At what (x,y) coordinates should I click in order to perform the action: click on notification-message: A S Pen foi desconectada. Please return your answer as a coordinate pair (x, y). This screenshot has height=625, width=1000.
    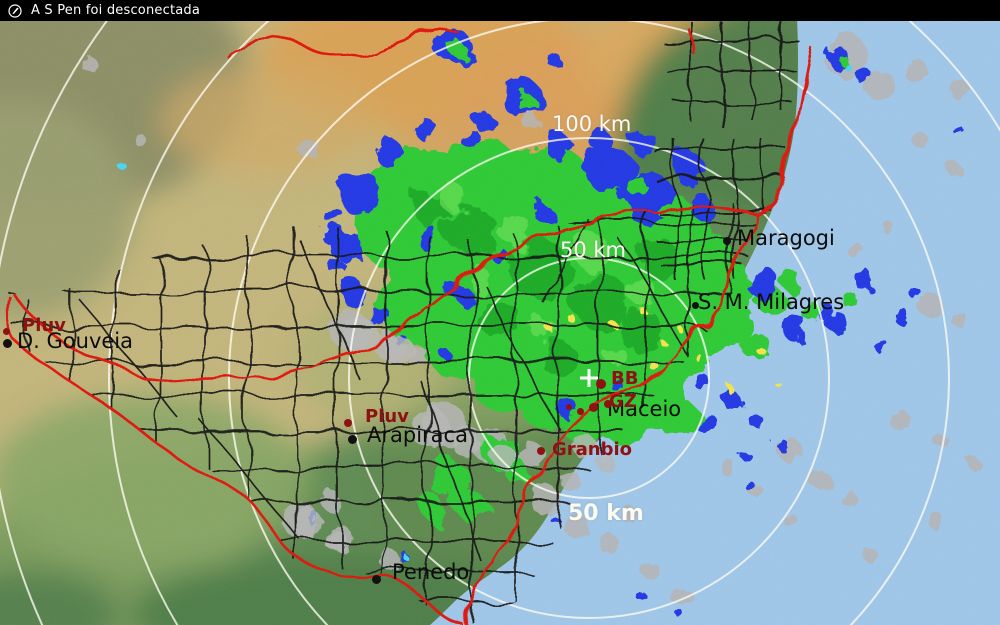
    Looking at the image, I should click on (116, 10).